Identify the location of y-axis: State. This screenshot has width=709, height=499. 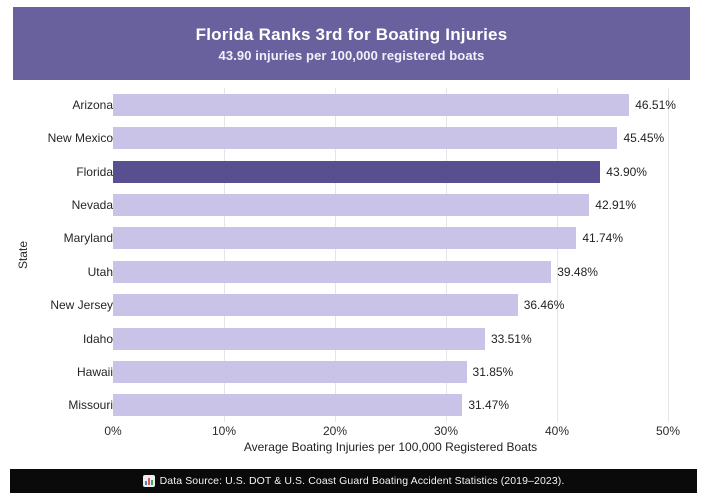
(23, 255).